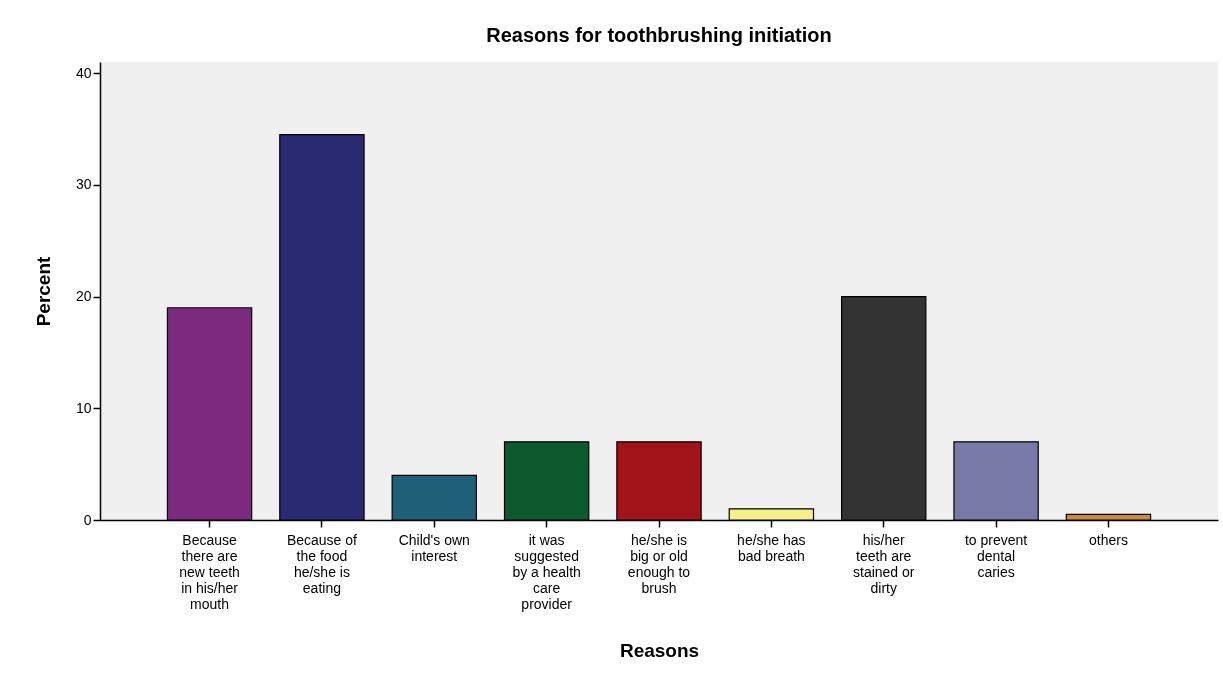 This screenshot has width=1223, height=696. Describe the element at coordinates (659, 35) in the screenshot. I see `chart-title: Reasons for toothbrushing initiation` at that location.